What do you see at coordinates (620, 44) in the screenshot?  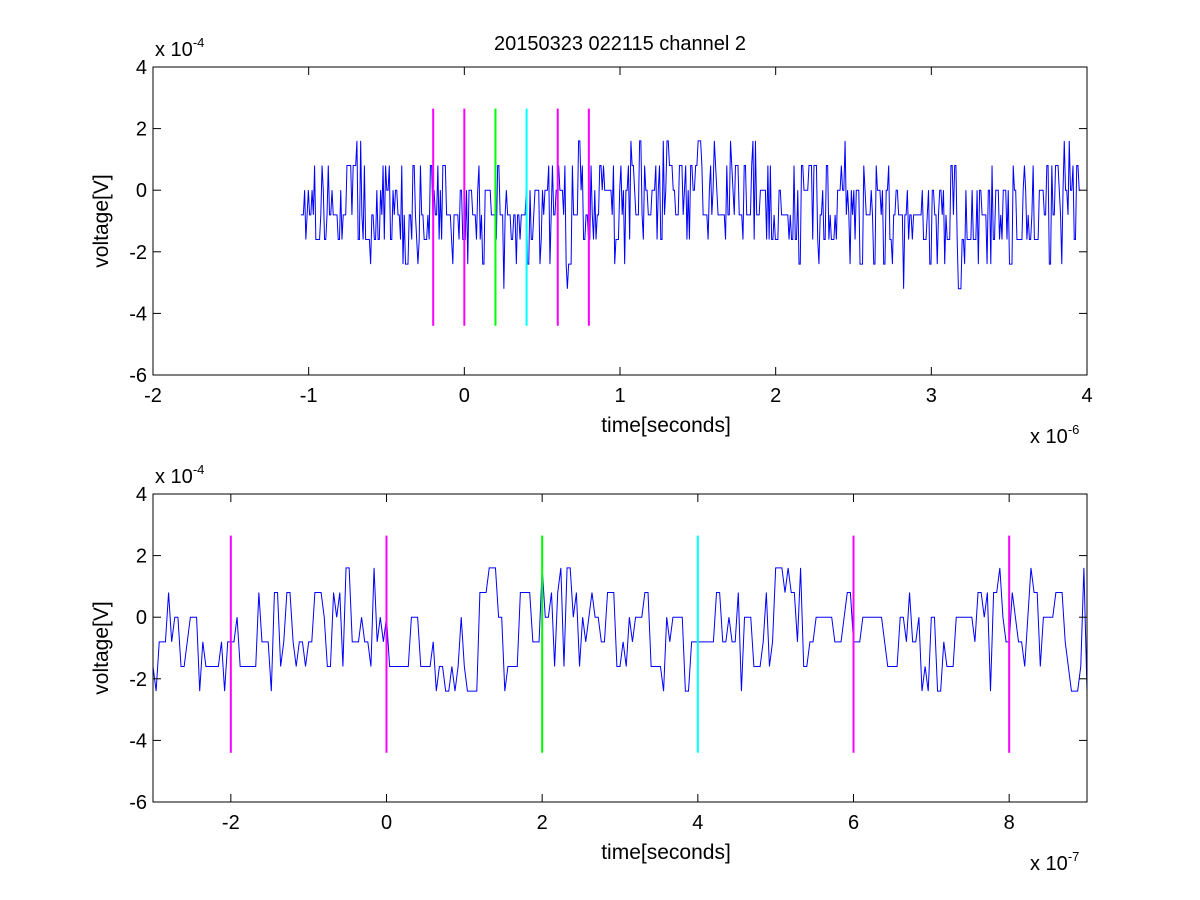 I see `chart-title: 20150323 022115 channel 2` at bounding box center [620, 44].